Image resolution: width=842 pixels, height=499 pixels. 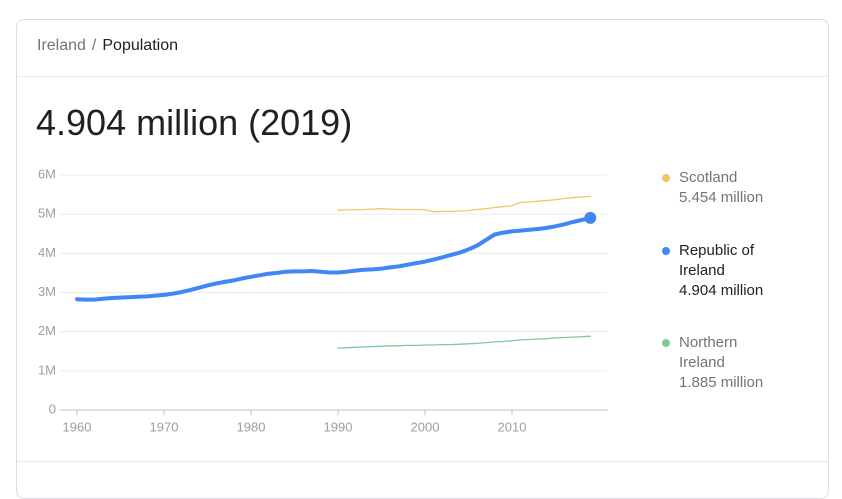 What do you see at coordinates (47, 330) in the screenshot?
I see `y-tick-label: 2M` at bounding box center [47, 330].